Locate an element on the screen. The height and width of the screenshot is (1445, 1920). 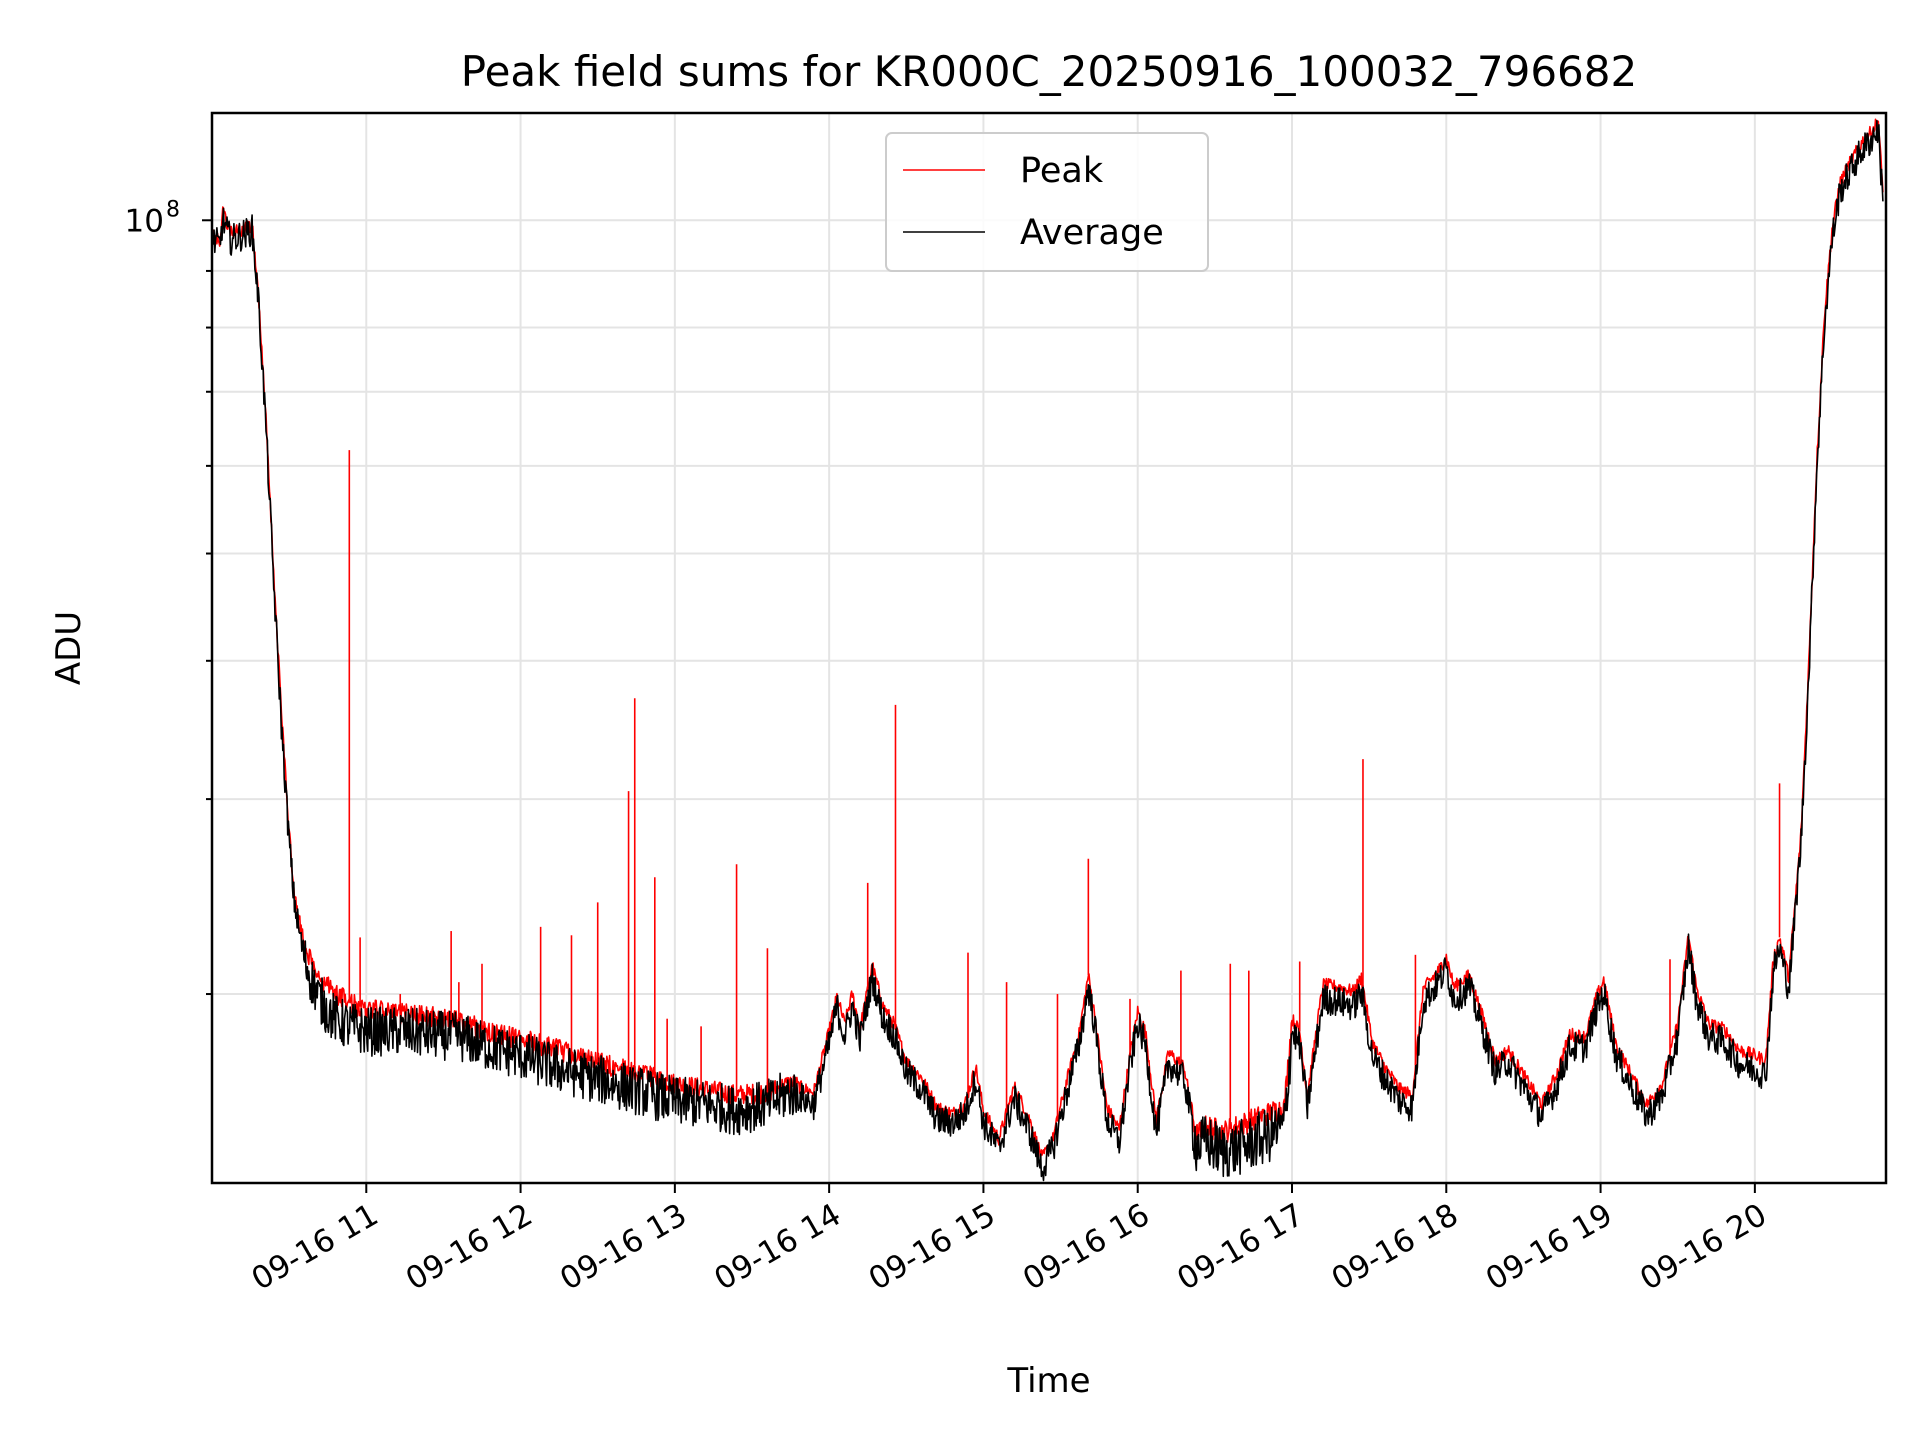
y-tick-label: 10 is located at coordinates (144, 221).